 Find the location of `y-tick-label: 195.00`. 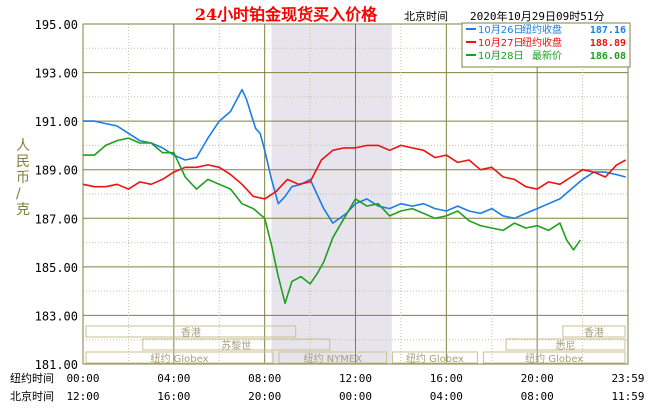

y-tick-label: 195.00 is located at coordinates (56, 25).